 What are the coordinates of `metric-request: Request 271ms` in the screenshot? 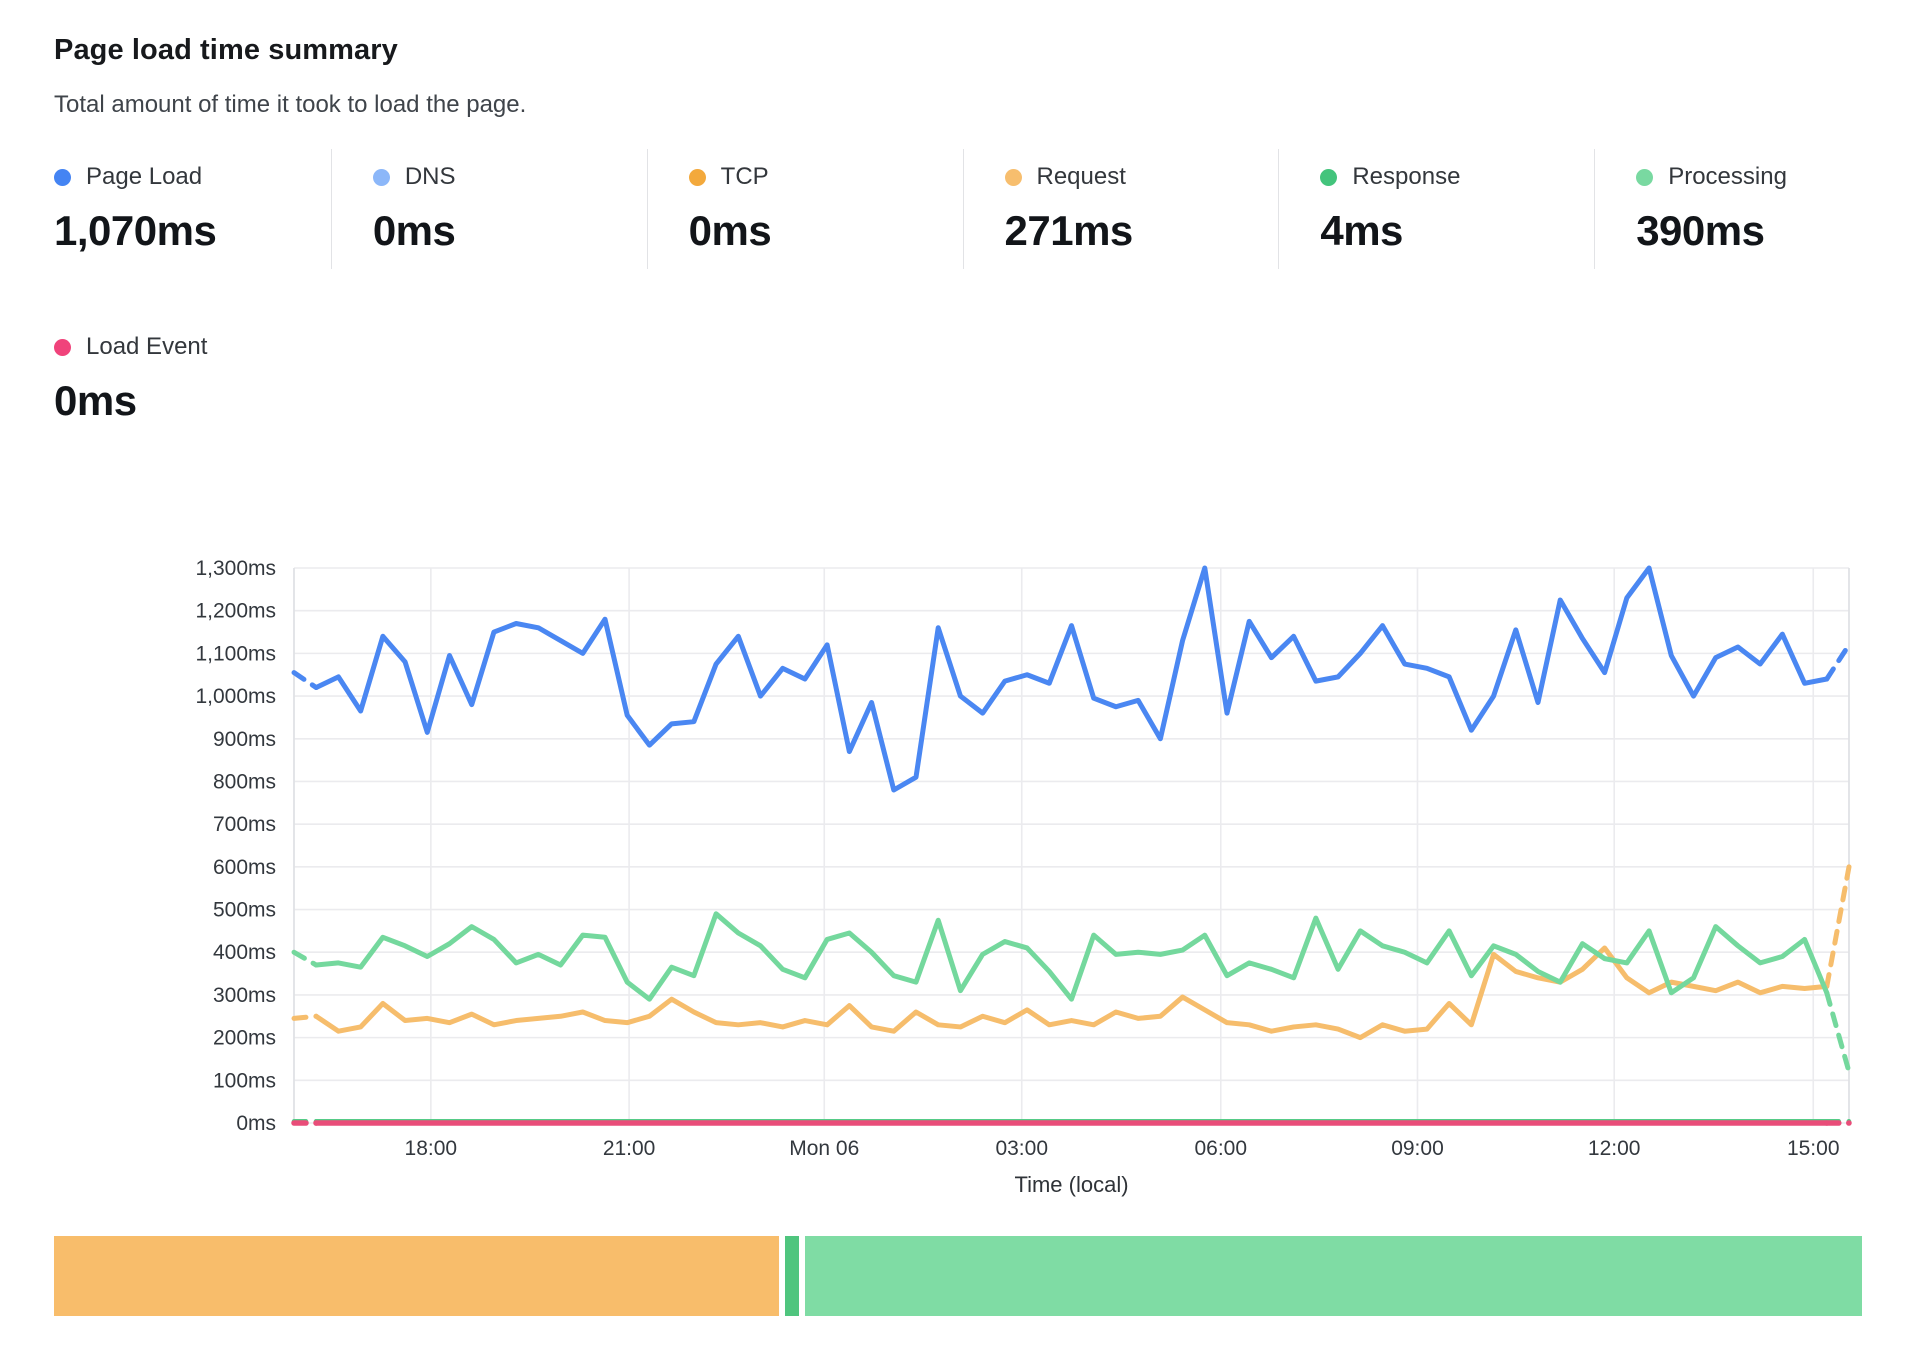 It's located at (1120, 209).